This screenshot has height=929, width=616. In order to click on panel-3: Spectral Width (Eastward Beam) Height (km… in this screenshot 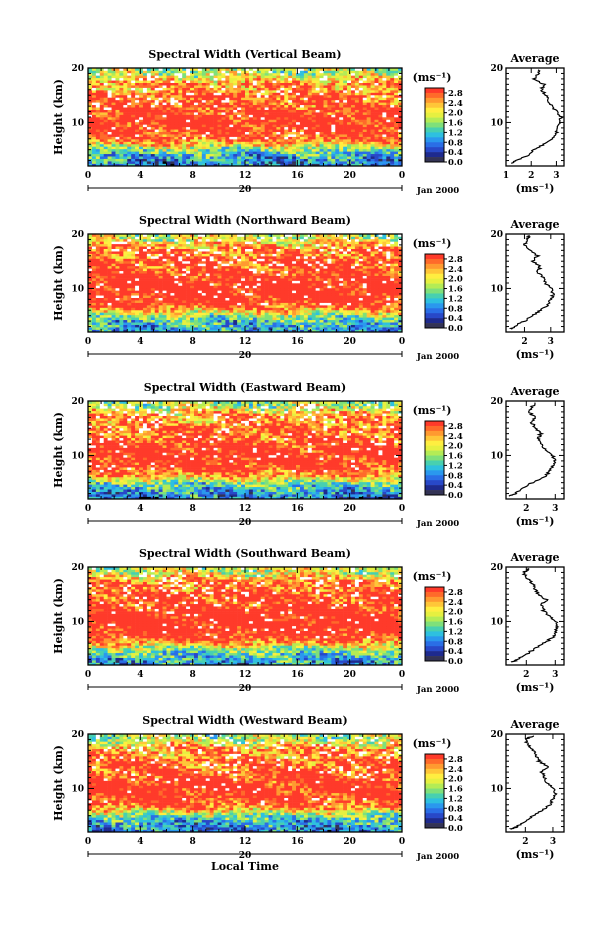, I will do `click(308, 455)`.